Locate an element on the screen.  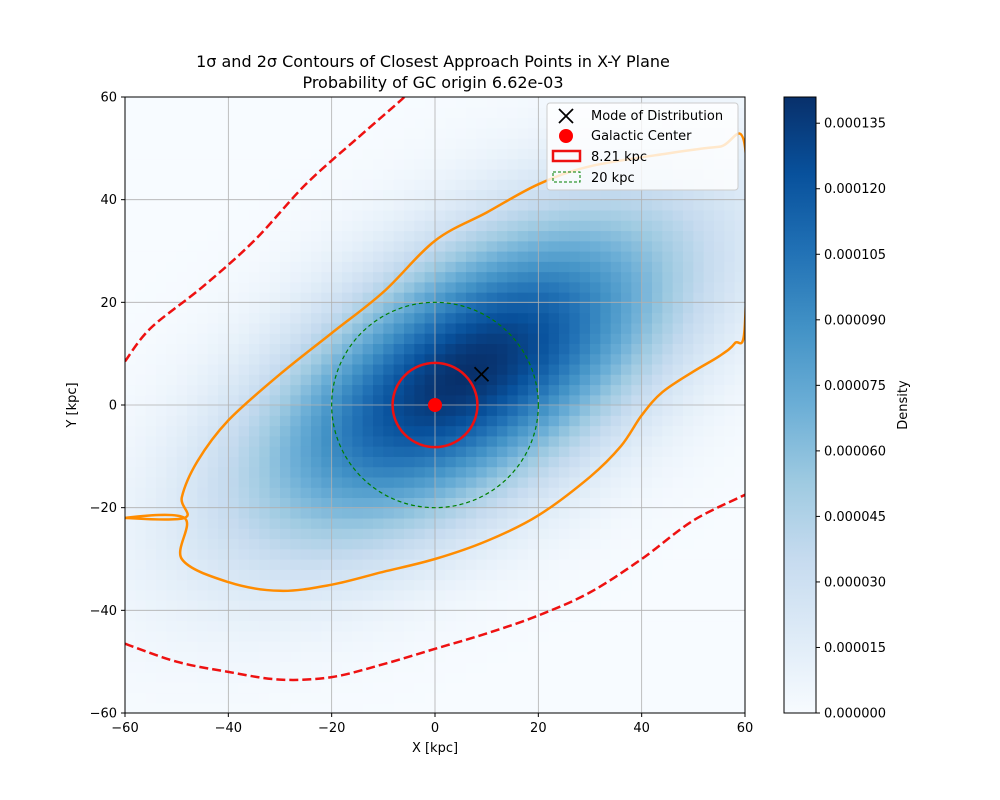
circle-8-21-kpc is located at coordinates (435, 405).